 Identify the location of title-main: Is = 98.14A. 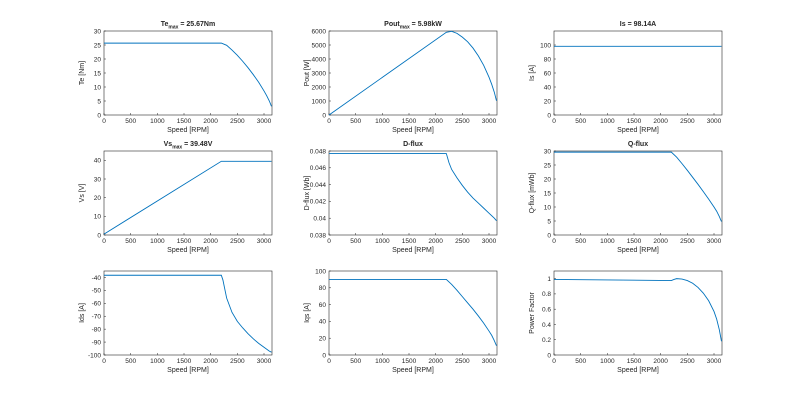
(638, 24).